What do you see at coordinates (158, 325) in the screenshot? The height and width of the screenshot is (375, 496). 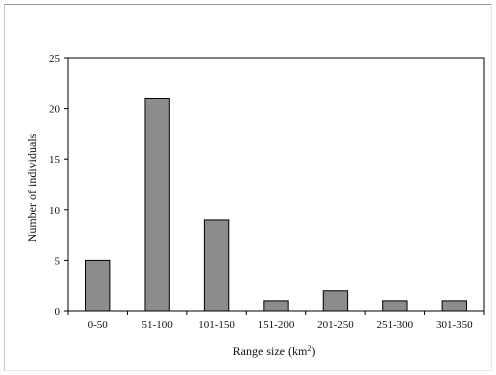 I see `x-tick-label: 51-100` at bounding box center [158, 325].